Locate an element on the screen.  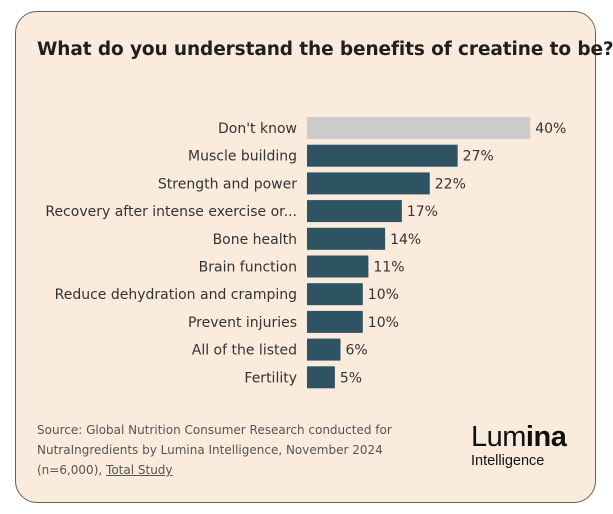
value-label: 27% is located at coordinates (478, 157).